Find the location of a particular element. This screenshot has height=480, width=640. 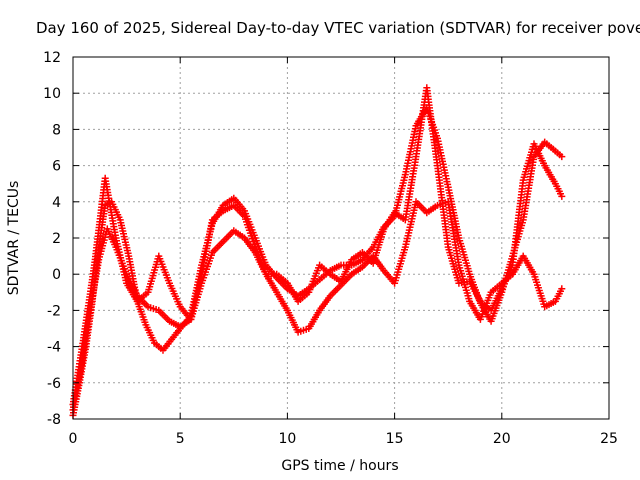

y-tick-label: 4 is located at coordinates (56, 203).